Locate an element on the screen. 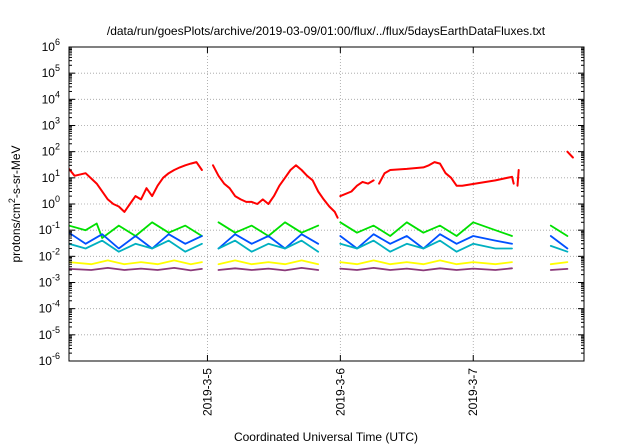  x-tick-label: 2019-3-7 is located at coordinates (473, 392).